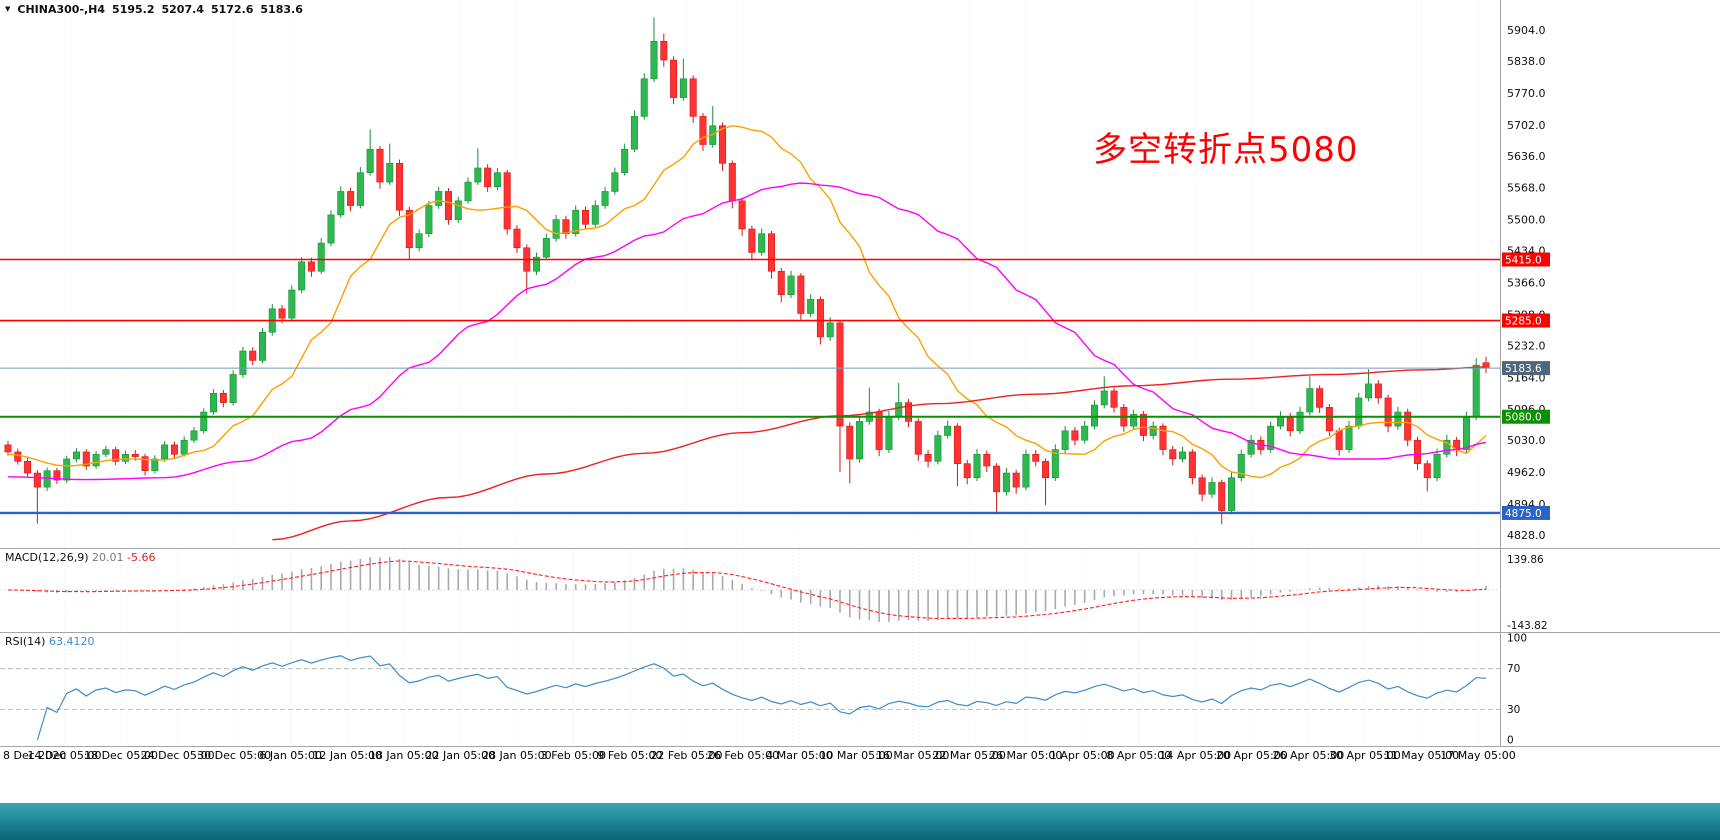 This screenshot has width=1720, height=840. I want to click on price-axis-tick: 5636.0, so click(1526, 156).